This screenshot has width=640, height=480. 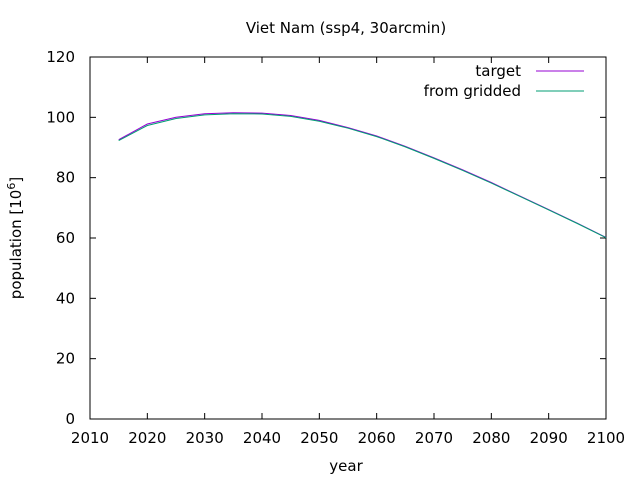 What do you see at coordinates (65, 178) in the screenshot?
I see `y-tick-label: 80` at bounding box center [65, 178].